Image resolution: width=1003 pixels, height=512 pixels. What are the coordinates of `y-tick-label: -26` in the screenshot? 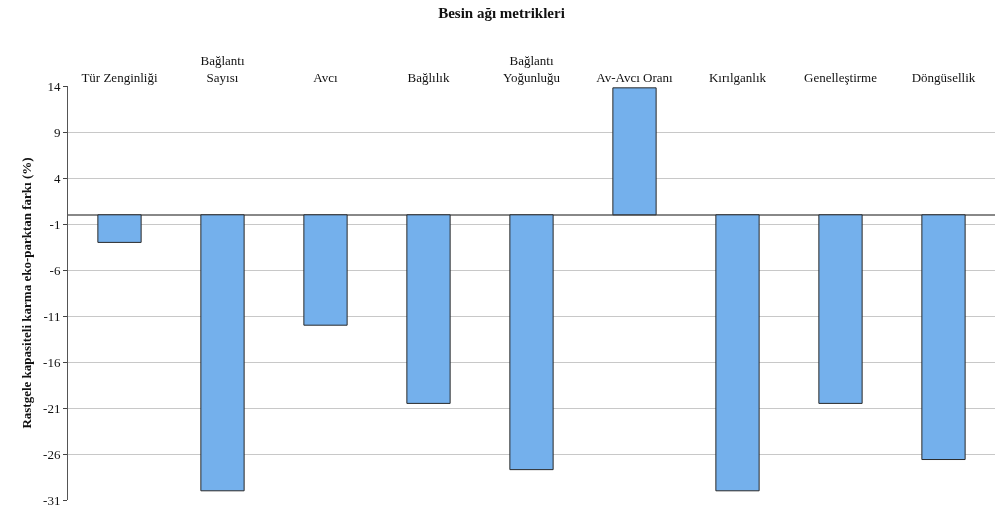 It's located at (52, 454).